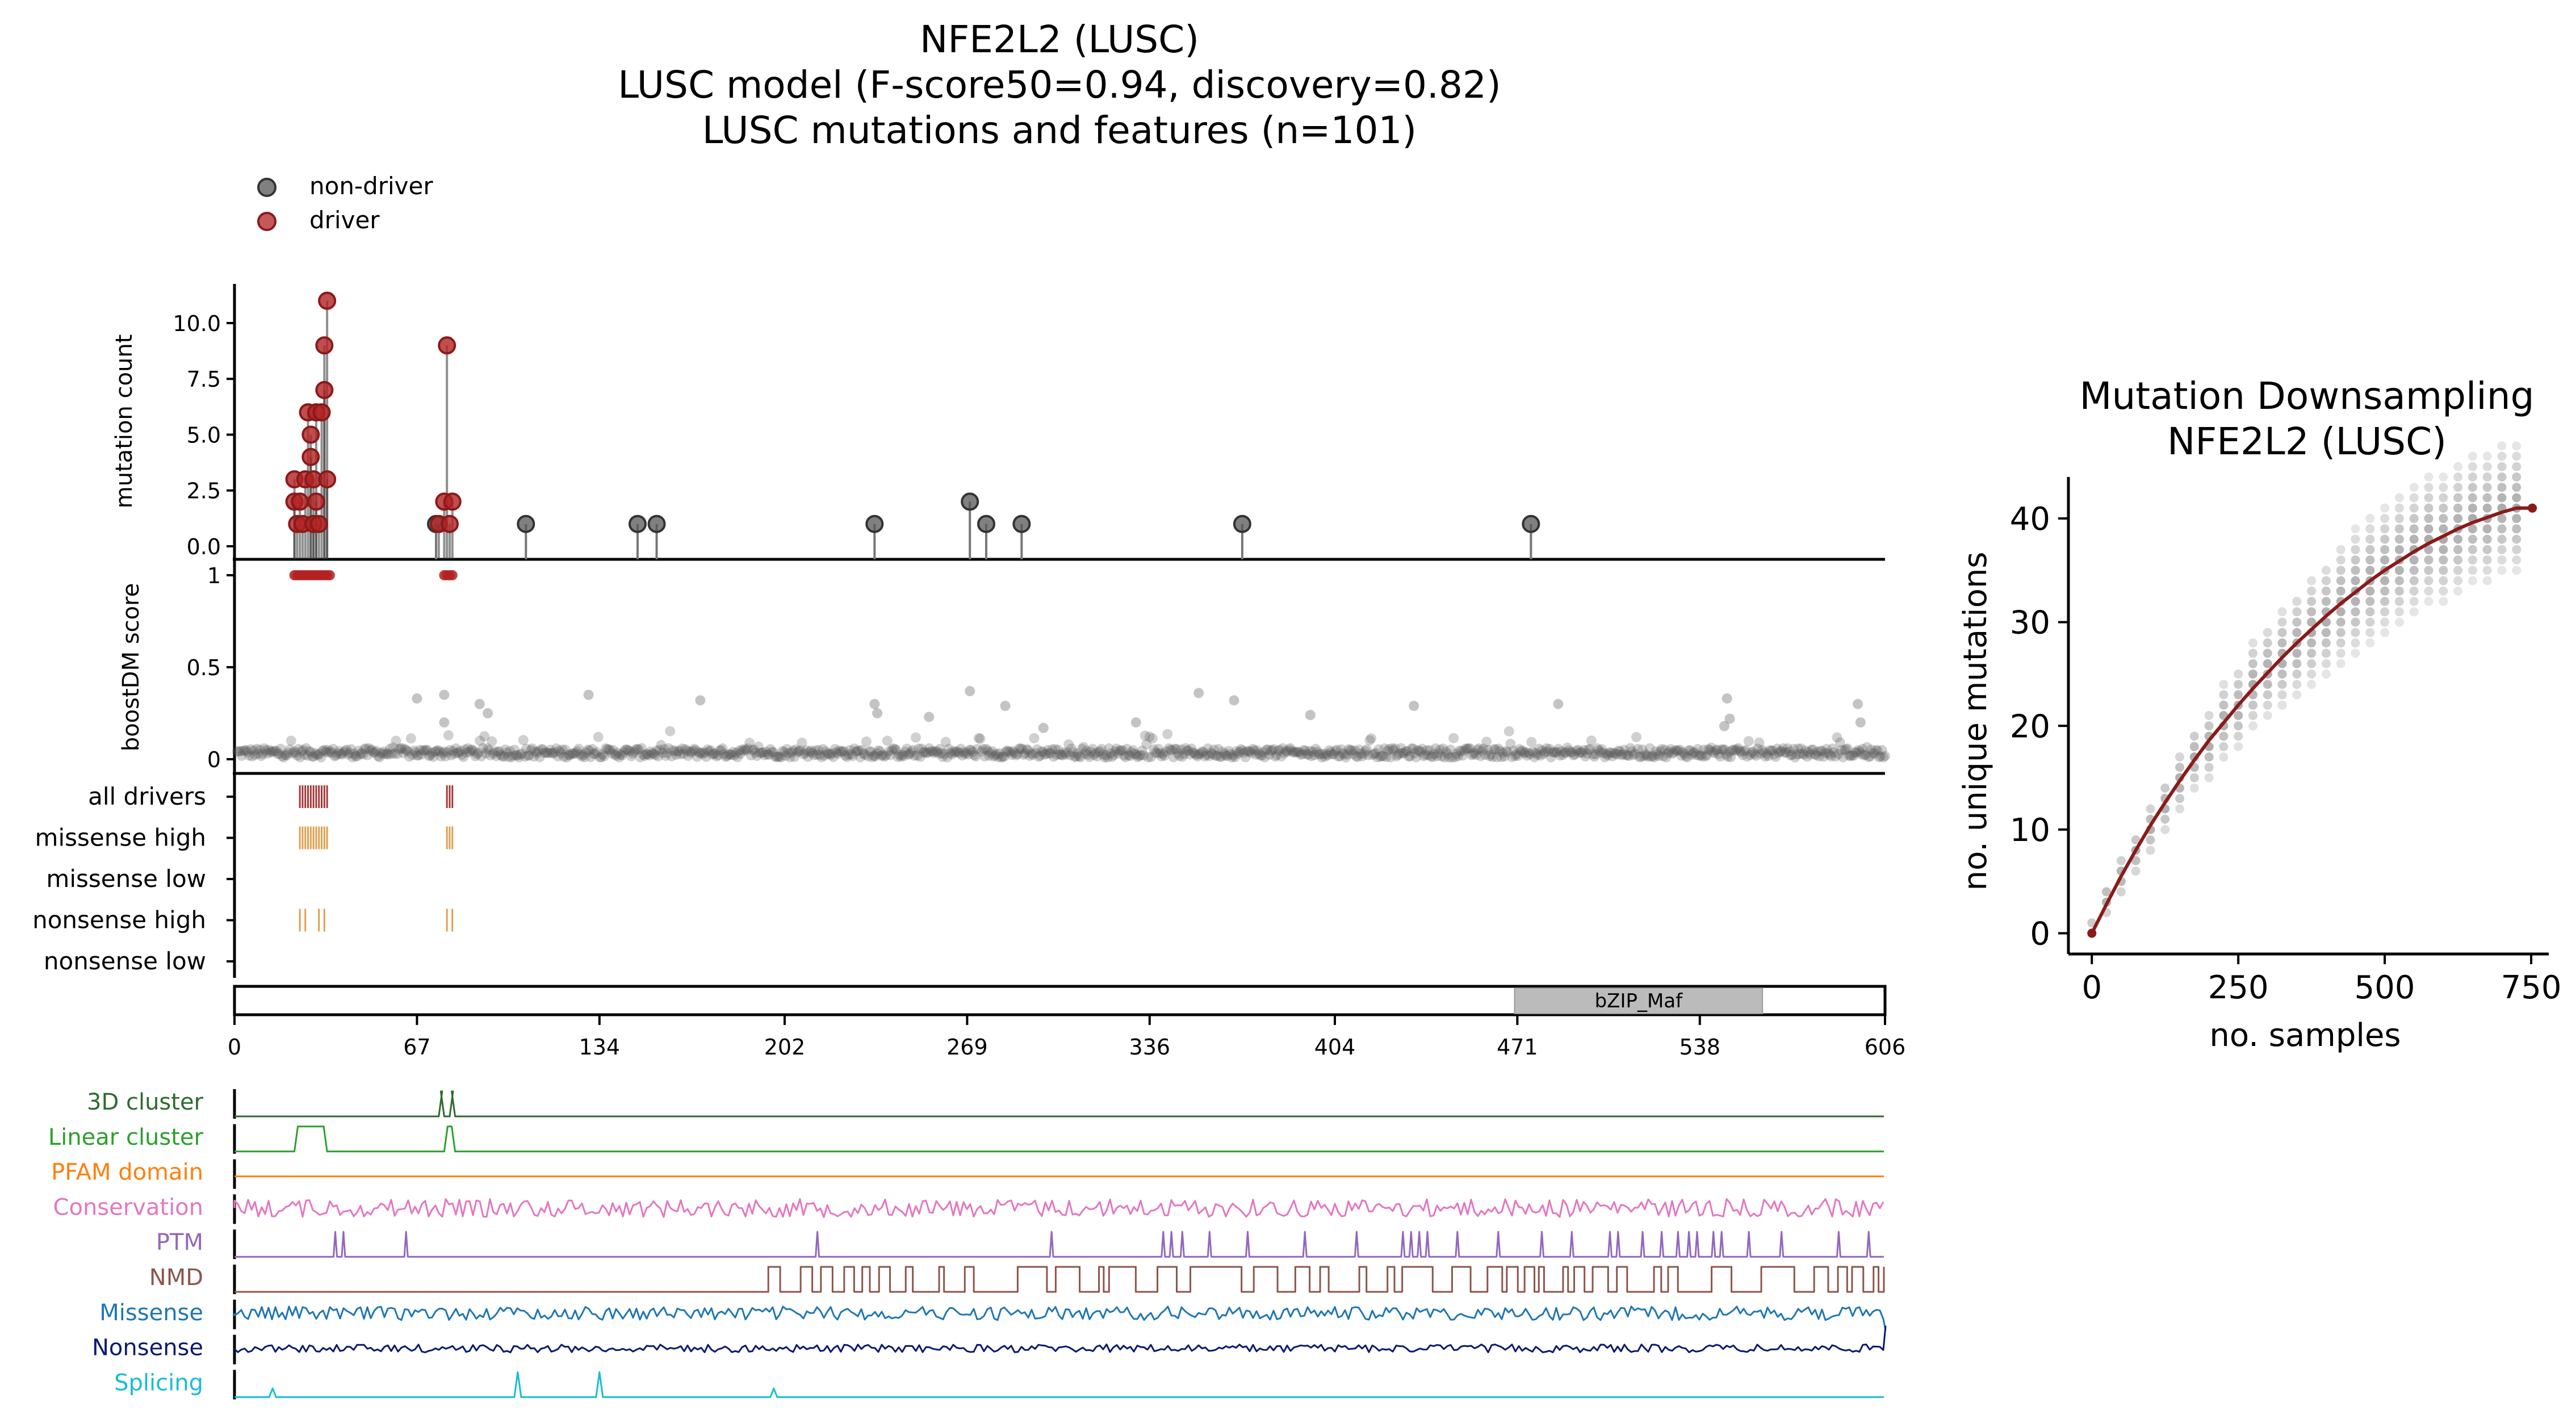  What do you see at coordinates (1639, 1001) in the screenshot?
I see `domain-label: bZIP_Maf` at bounding box center [1639, 1001].